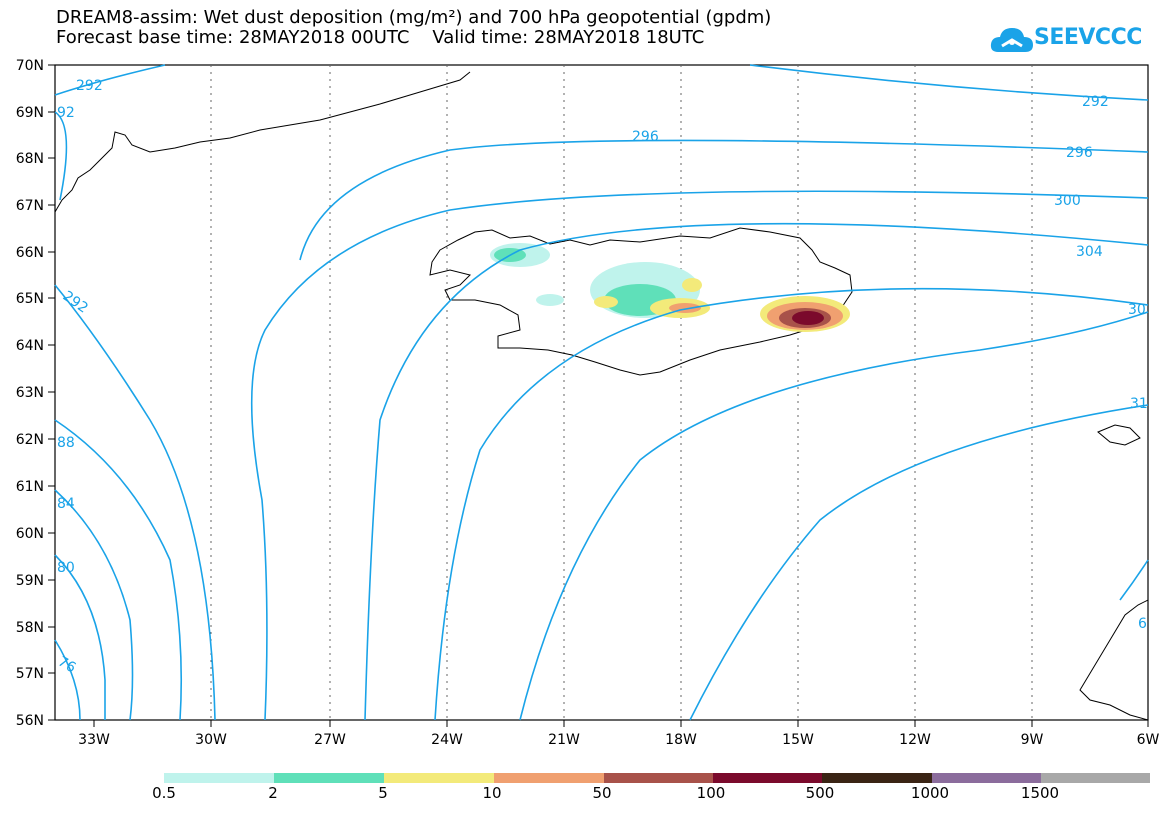 The width and height of the screenshot is (1175, 815). I want to click on lon-labels: 33W 30W 27W 24W 21W 18W 15W 12W 9W 6W, so click(618, 740).